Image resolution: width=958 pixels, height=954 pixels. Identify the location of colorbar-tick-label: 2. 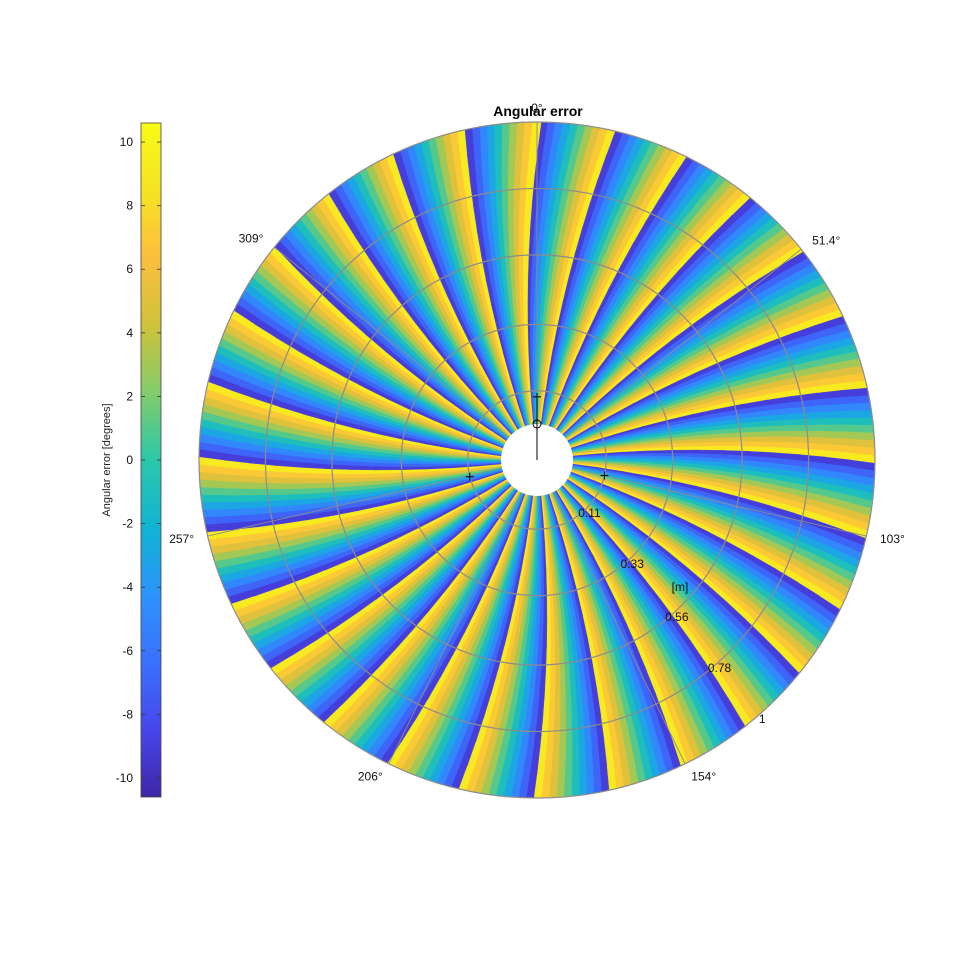
(129, 396).